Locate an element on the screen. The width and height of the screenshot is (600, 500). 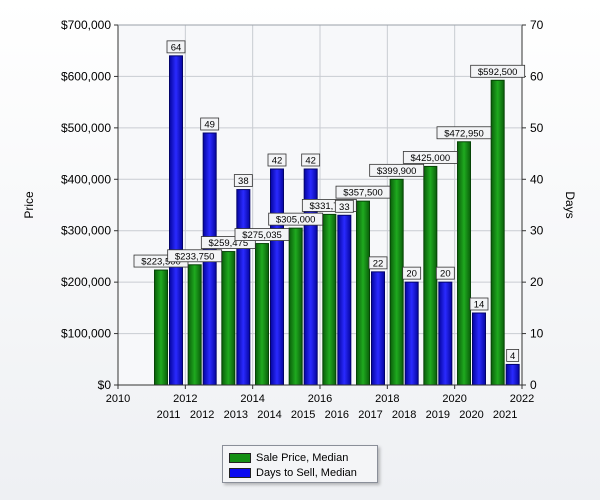
category-label: 2015 is located at coordinates (303, 415).